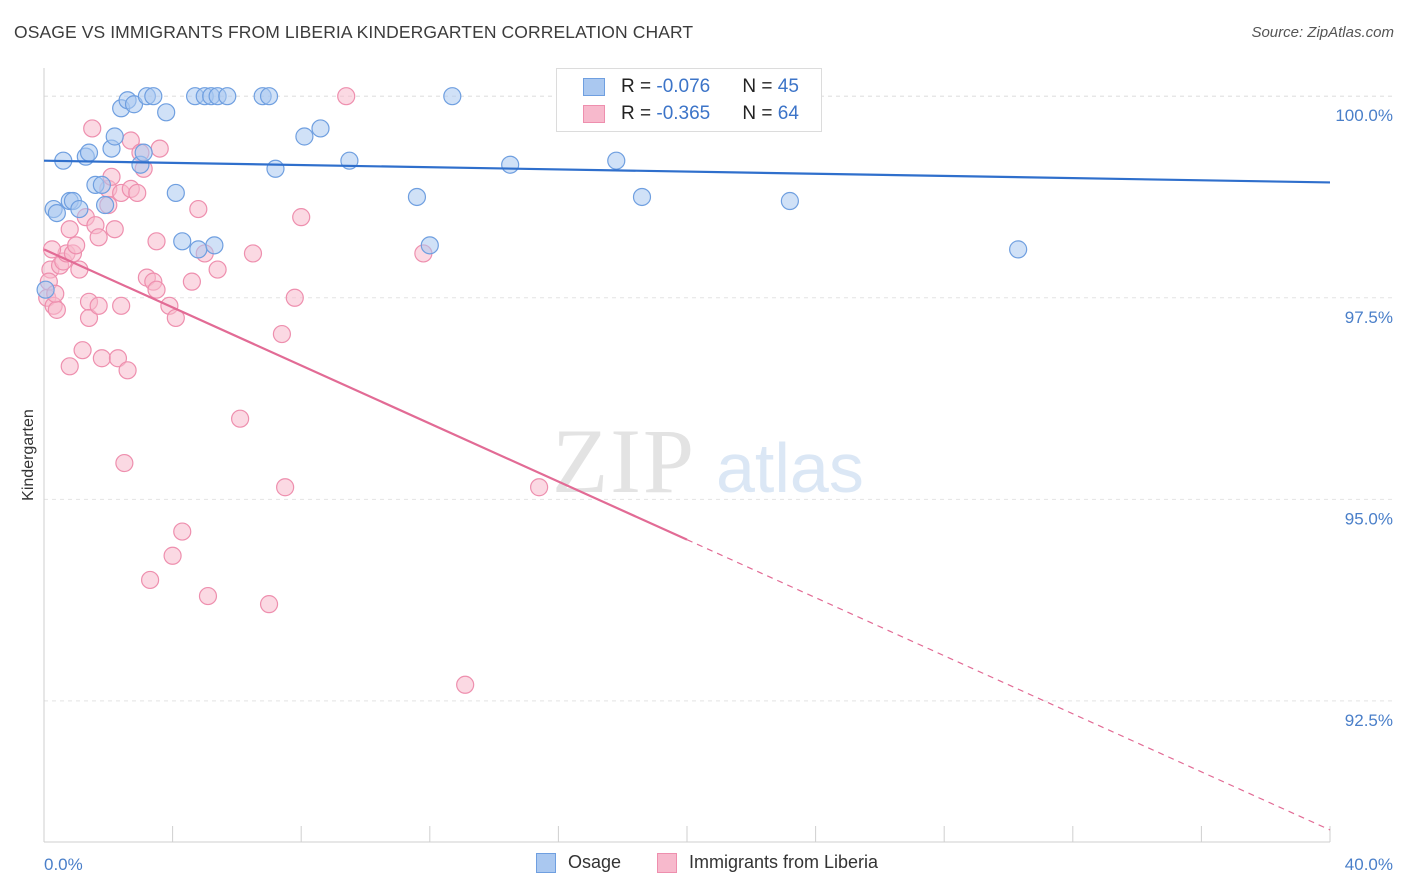  I want to click on osage-swatch, so click(594, 87).